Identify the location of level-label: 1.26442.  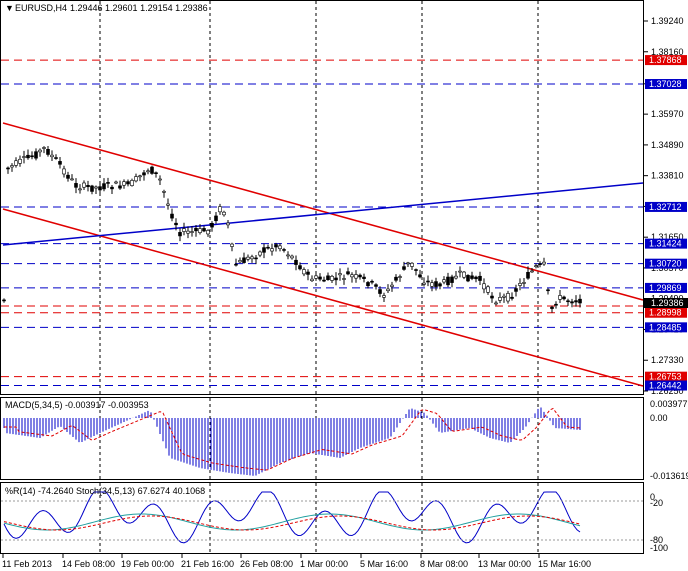
(665, 386).